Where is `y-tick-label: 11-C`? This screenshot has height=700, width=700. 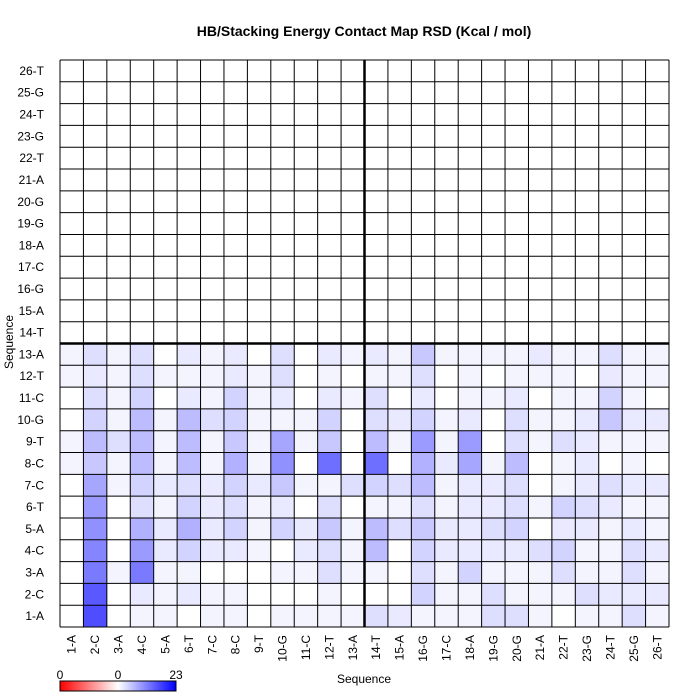
y-tick-label: 11-C is located at coordinates (31, 398).